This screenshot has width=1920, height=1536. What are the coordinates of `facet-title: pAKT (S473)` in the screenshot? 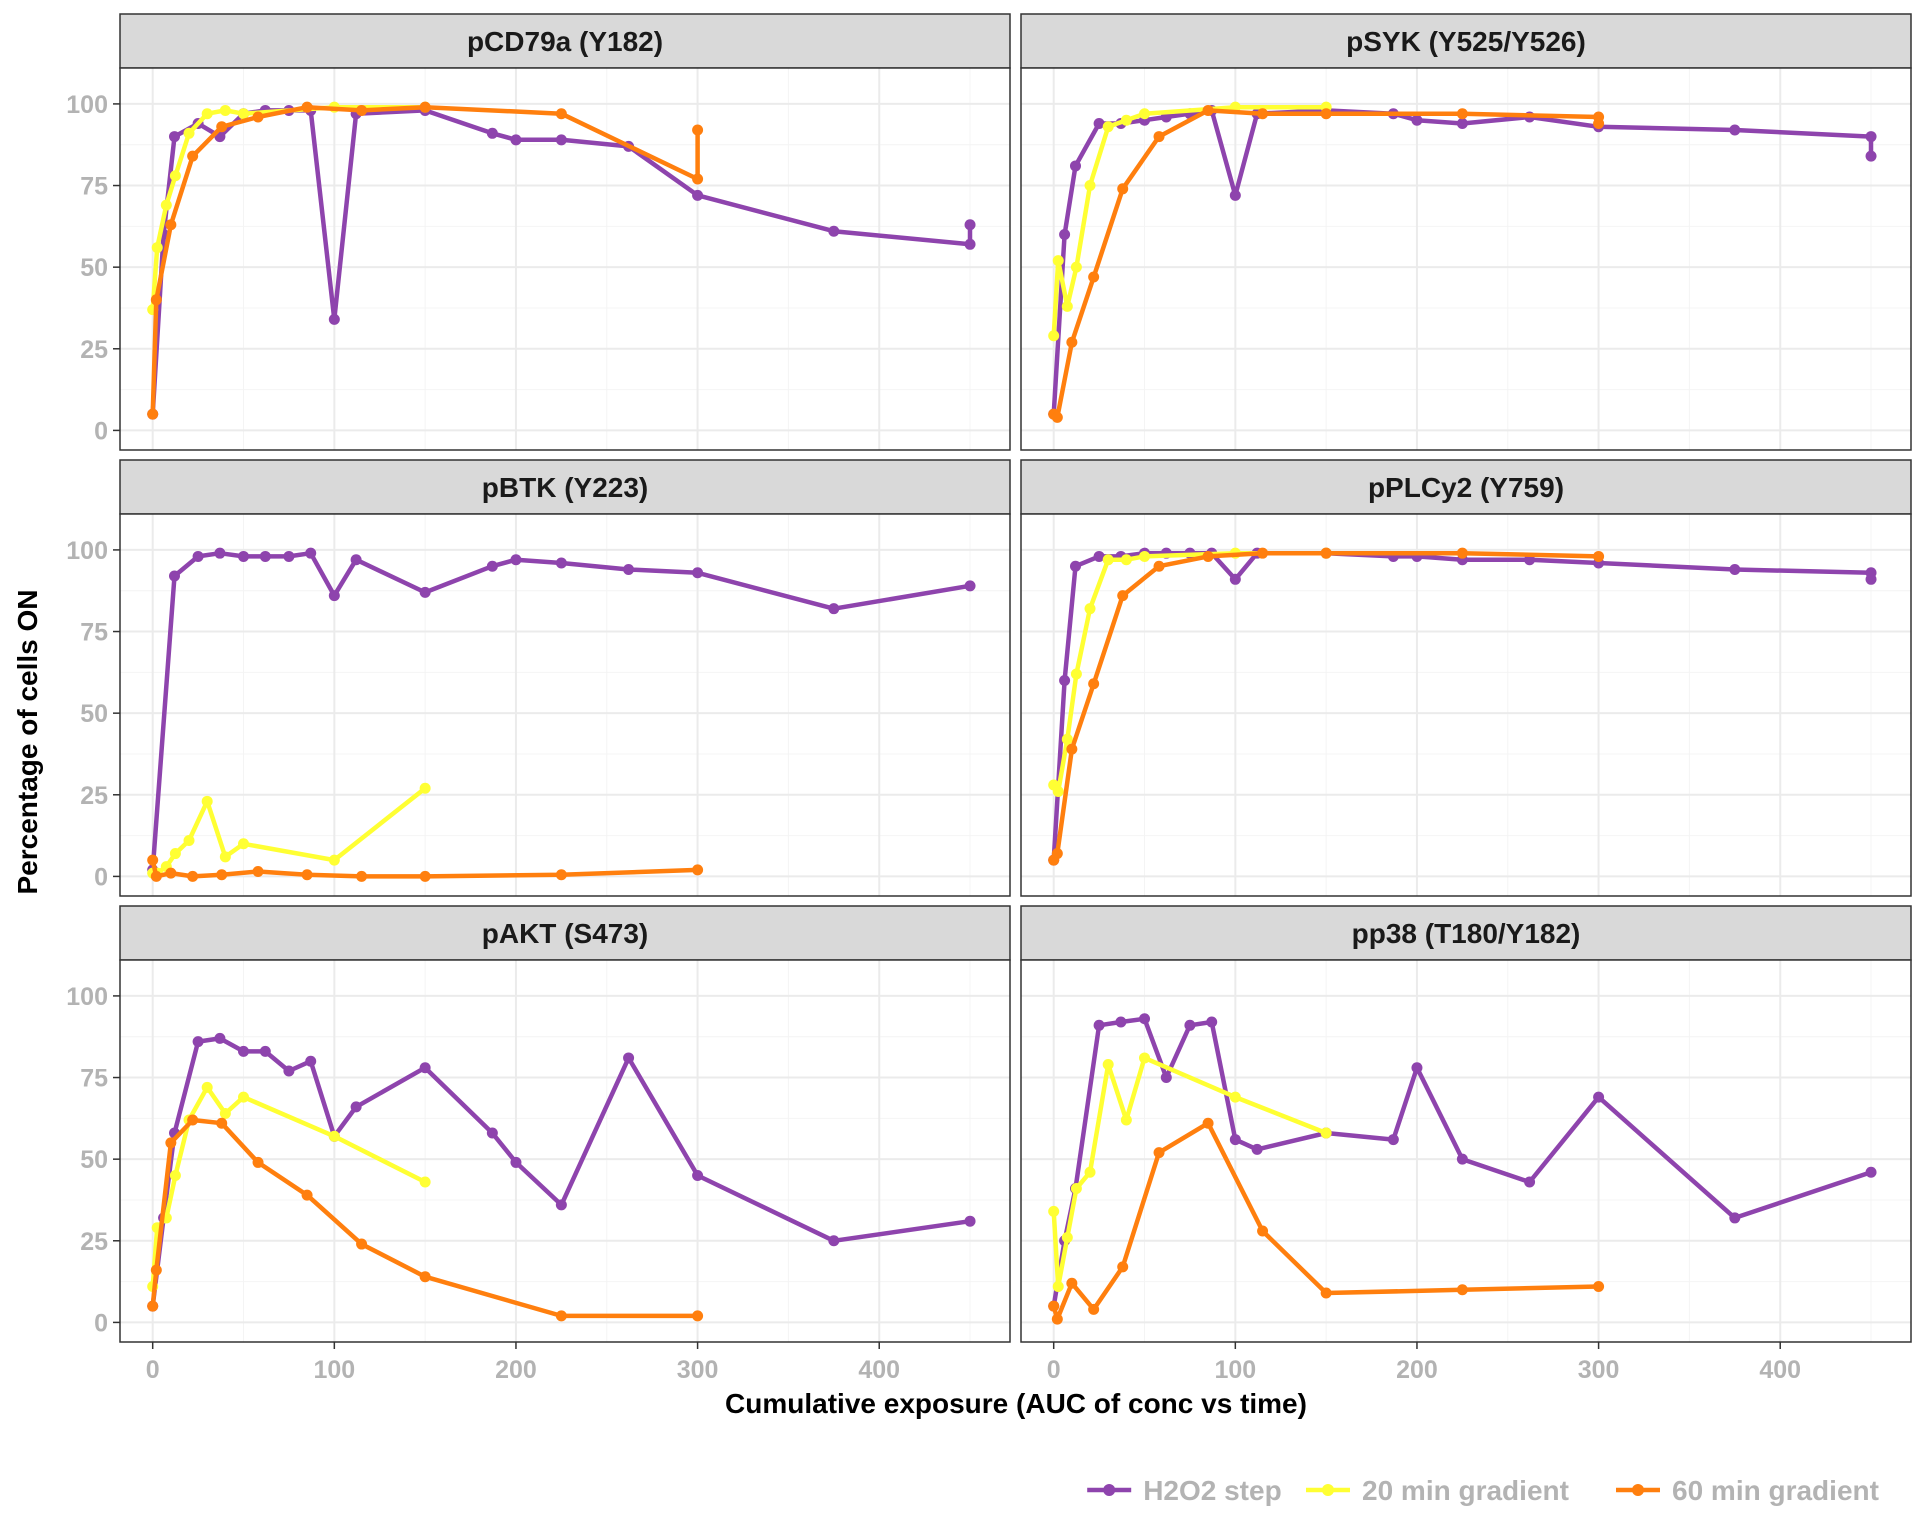 It's located at (565, 933).